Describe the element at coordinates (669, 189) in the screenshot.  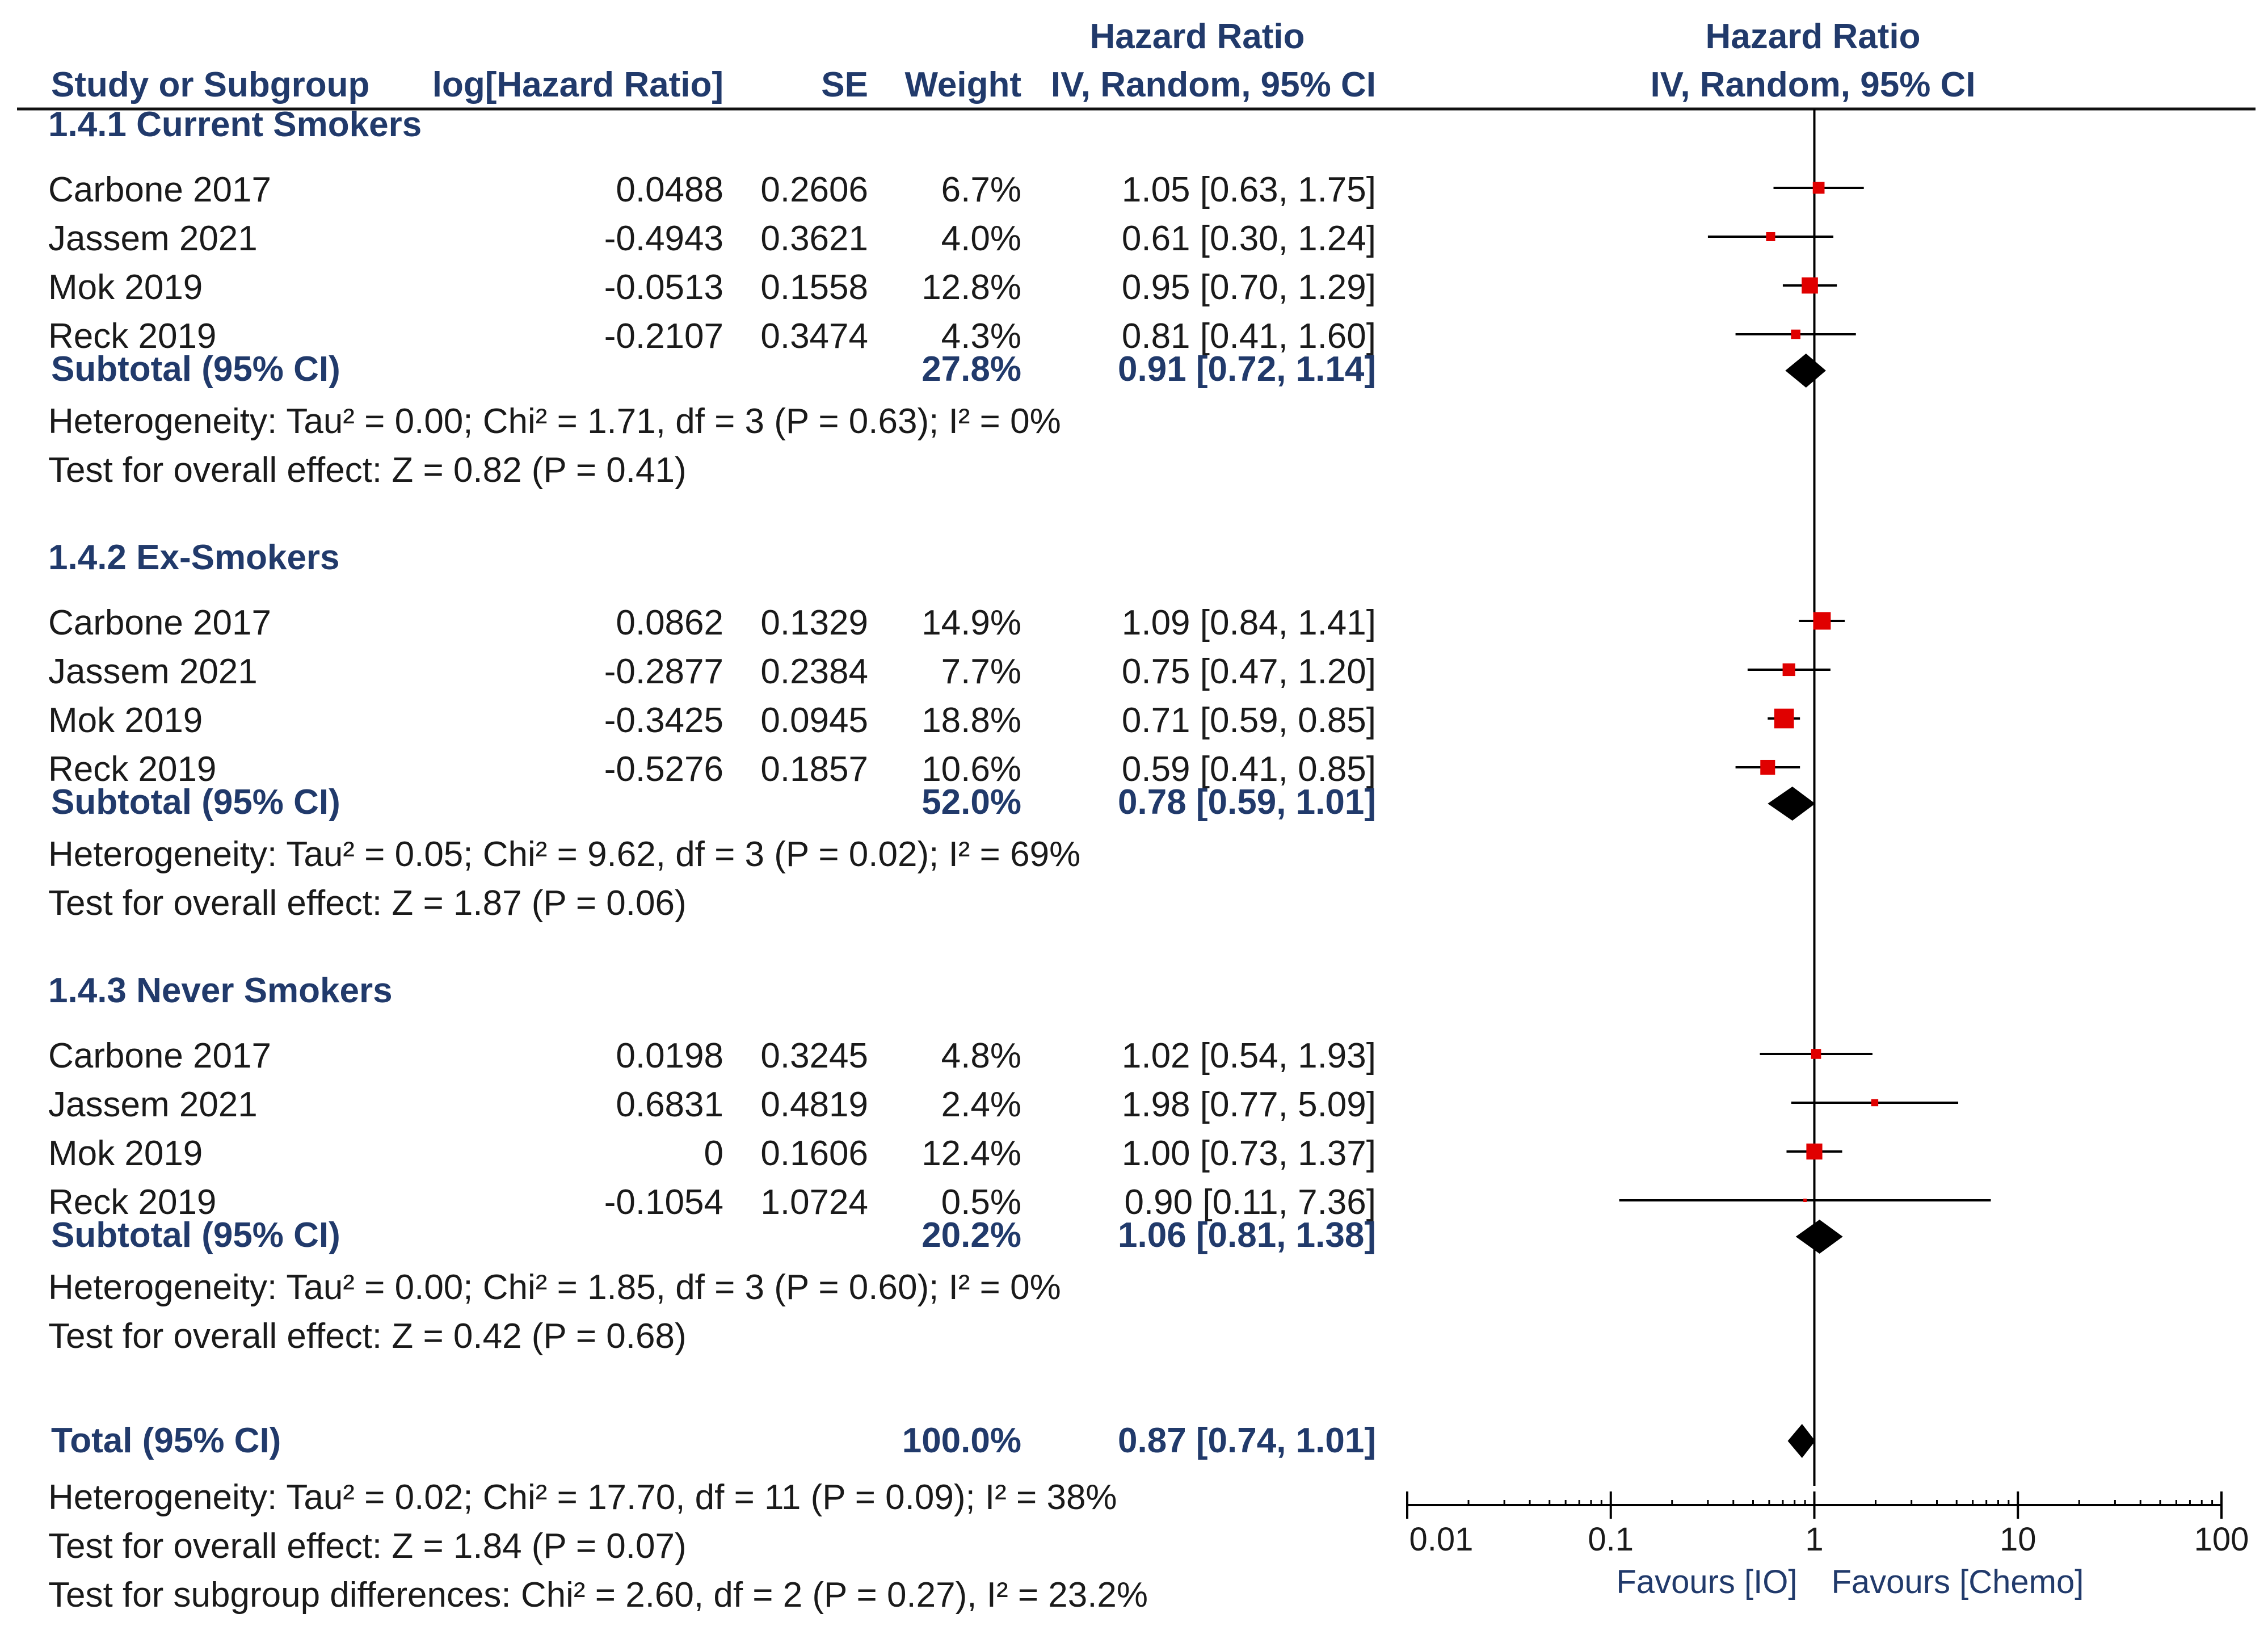
I see `study-log-hr: 0.0488` at that location.